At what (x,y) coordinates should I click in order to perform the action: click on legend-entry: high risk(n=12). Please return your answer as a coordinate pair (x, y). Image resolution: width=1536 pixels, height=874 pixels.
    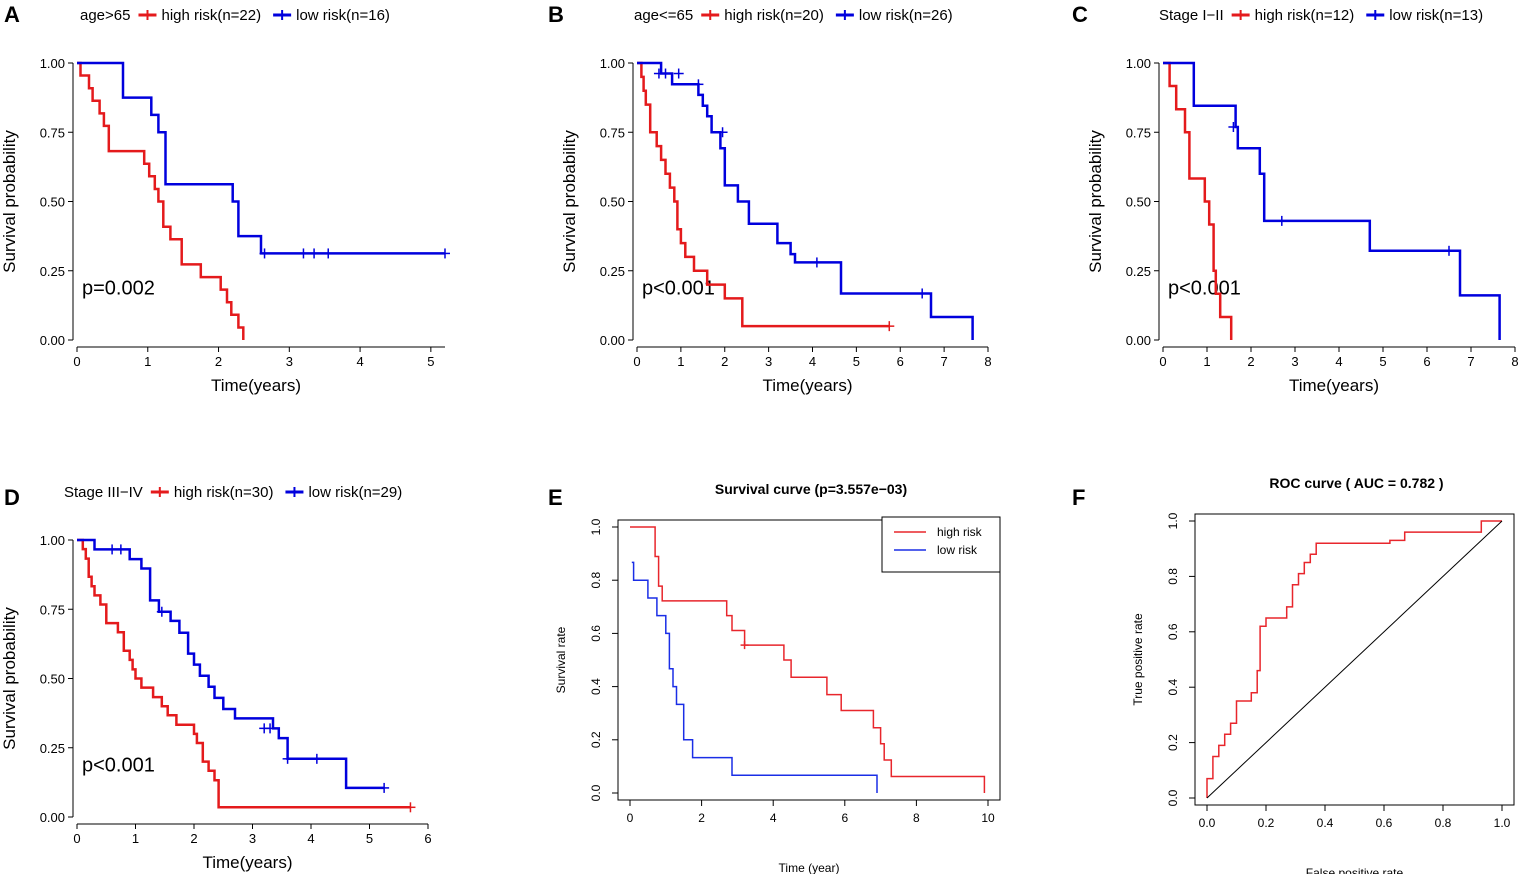
    Looking at the image, I should click on (1305, 15).